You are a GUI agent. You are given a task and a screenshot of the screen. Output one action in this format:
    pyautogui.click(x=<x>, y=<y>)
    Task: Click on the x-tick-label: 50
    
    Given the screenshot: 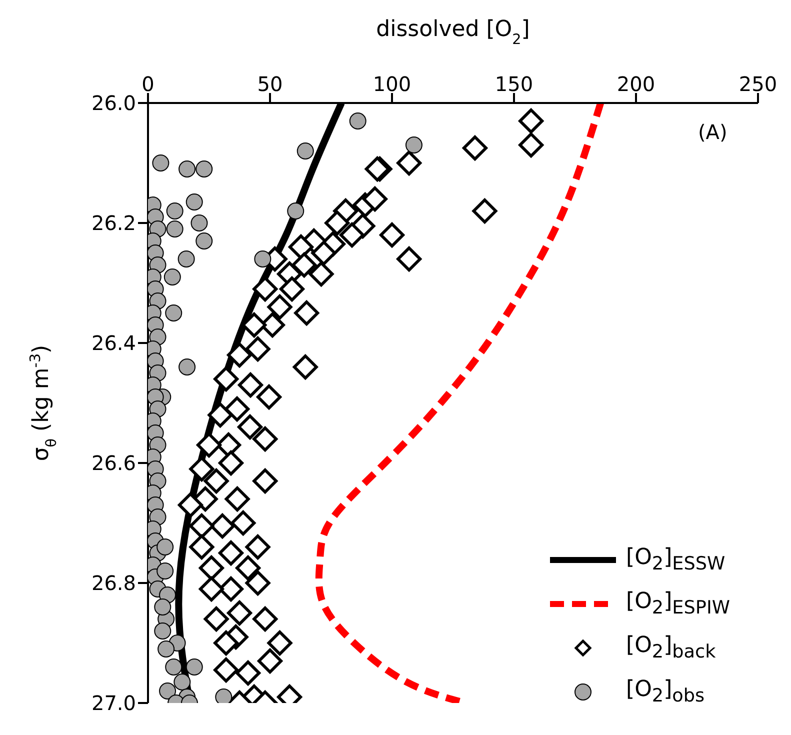 What is the action you would take?
    pyautogui.click(x=270, y=84)
    